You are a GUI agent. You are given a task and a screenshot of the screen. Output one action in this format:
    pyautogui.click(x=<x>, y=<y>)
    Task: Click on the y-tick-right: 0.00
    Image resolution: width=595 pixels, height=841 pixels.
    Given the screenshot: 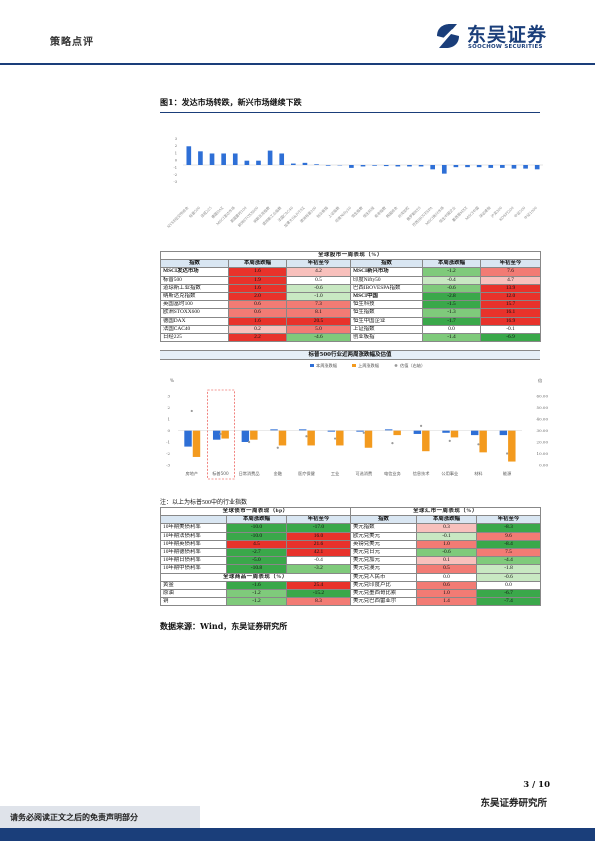 What is the action you would take?
    pyautogui.click(x=543, y=465)
    